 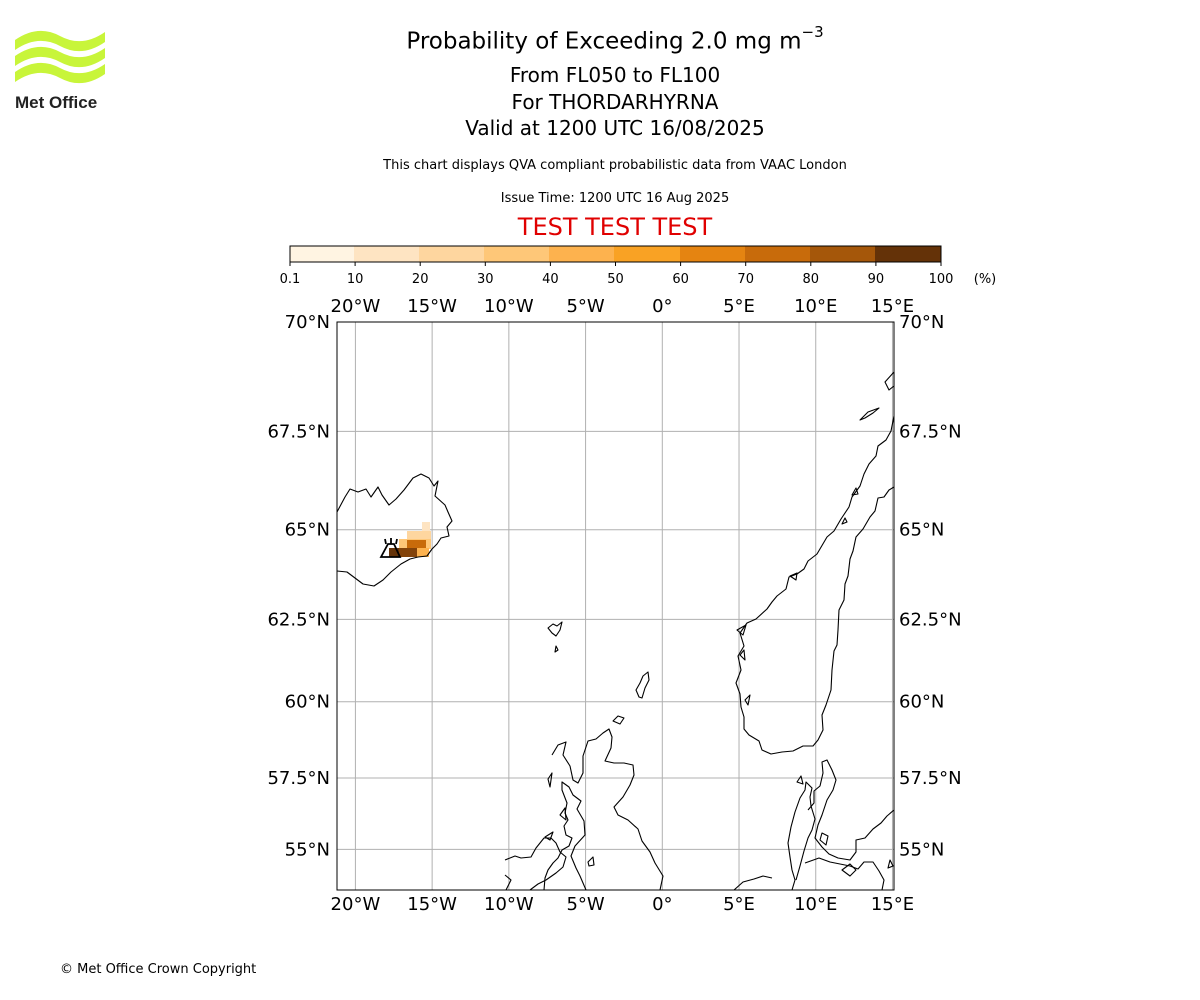 I want to click on lat-label-right: 70°N, so click(x=921, y=322).